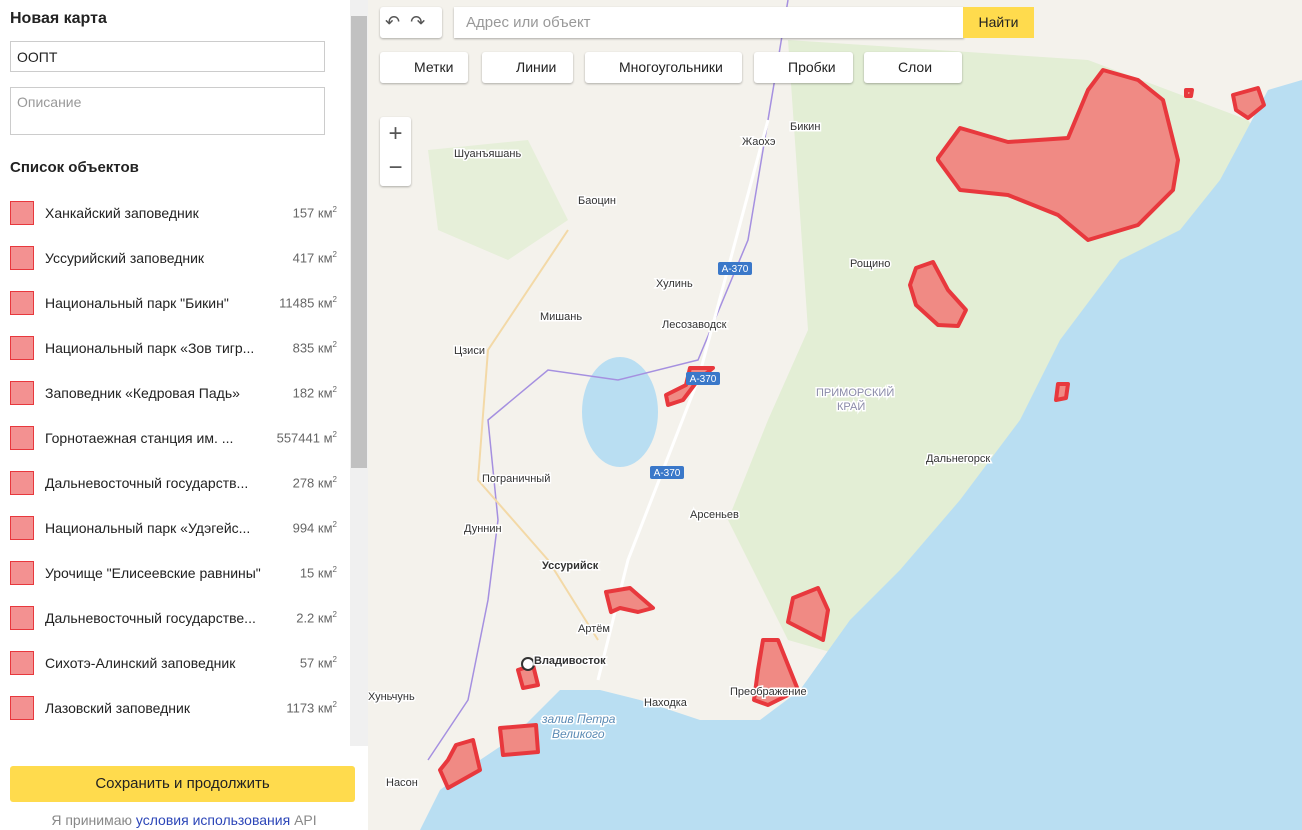 The height and width of the screenshot is (830, 1302). What do you see at coordinates (167, 111) in the screenshot?
I see `description-input: Описание` at bounding box center [167, 111].